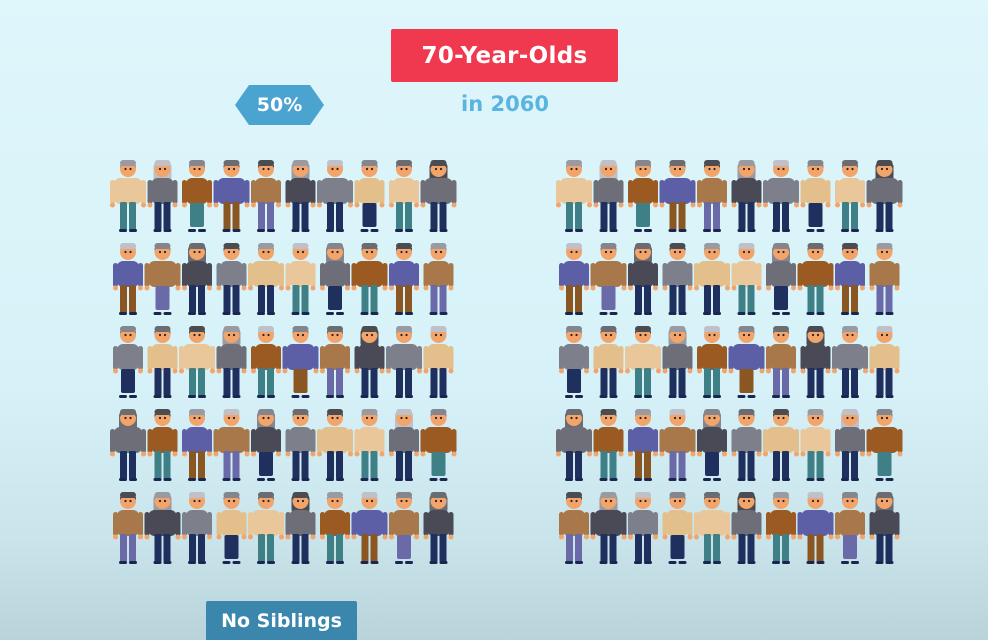 The width and height of the screenshot is (988, 640). I want to click on hexagon-shape, so click(279, 105).